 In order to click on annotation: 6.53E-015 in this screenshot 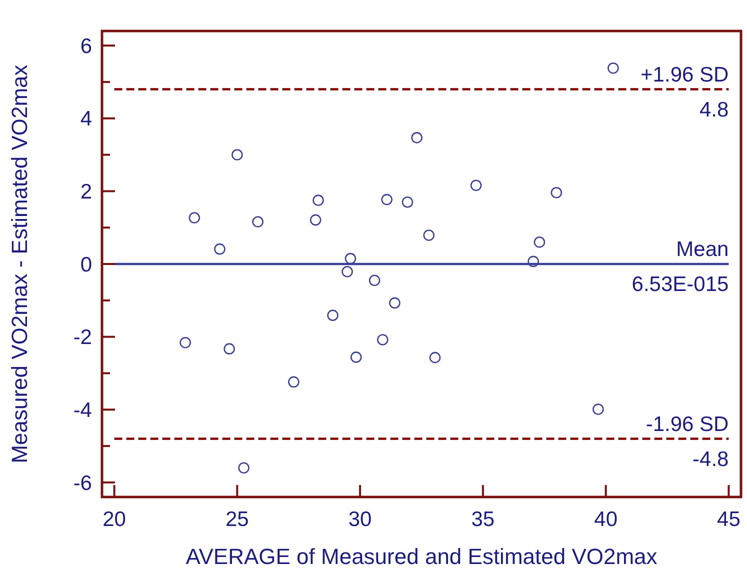, I will do `click(680, 284)`.